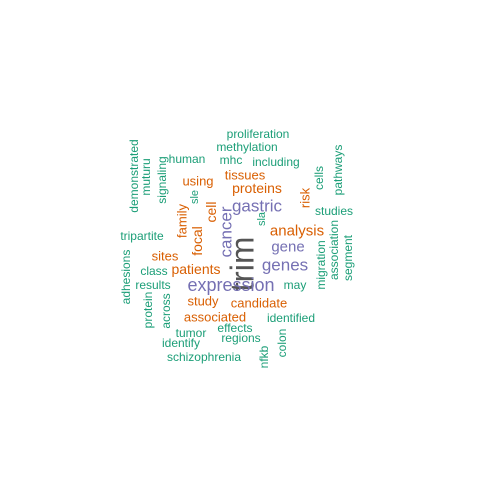 This screenshot has height=480, width=480. I want to click on word-focal: focal, so click(197, 241).